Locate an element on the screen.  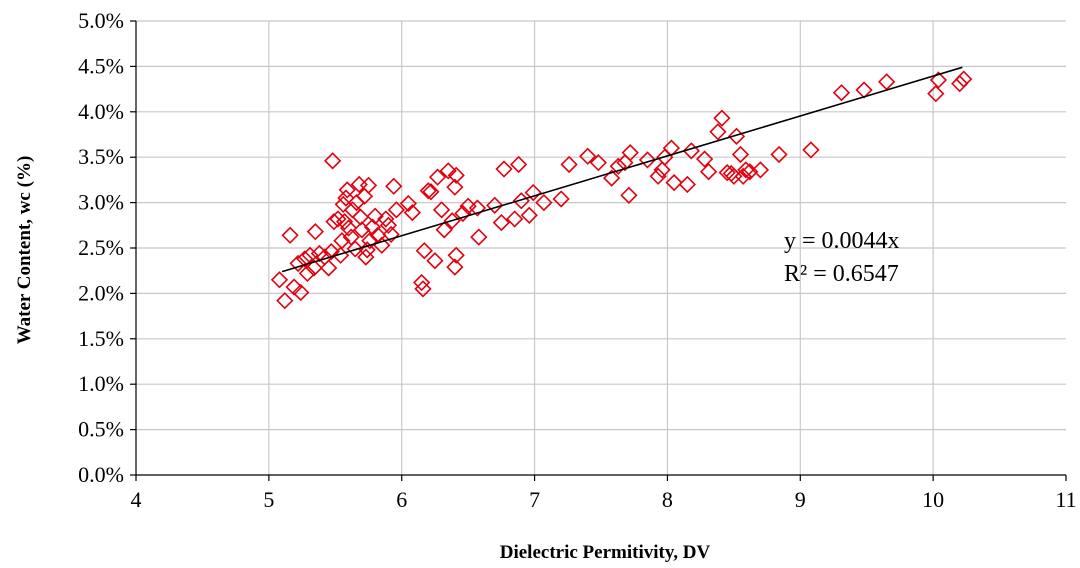
x-tick-label: 7 is located at coordinates (534, 499).